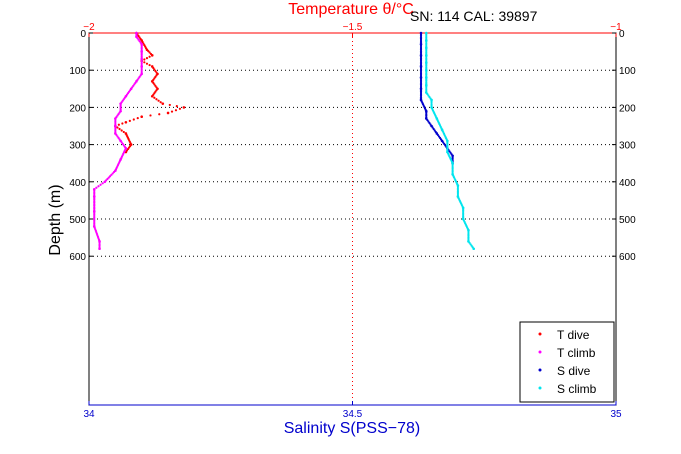 This screenshot has height=454, width=681. I want to click on legend-label: T climb, so click(576, 353).